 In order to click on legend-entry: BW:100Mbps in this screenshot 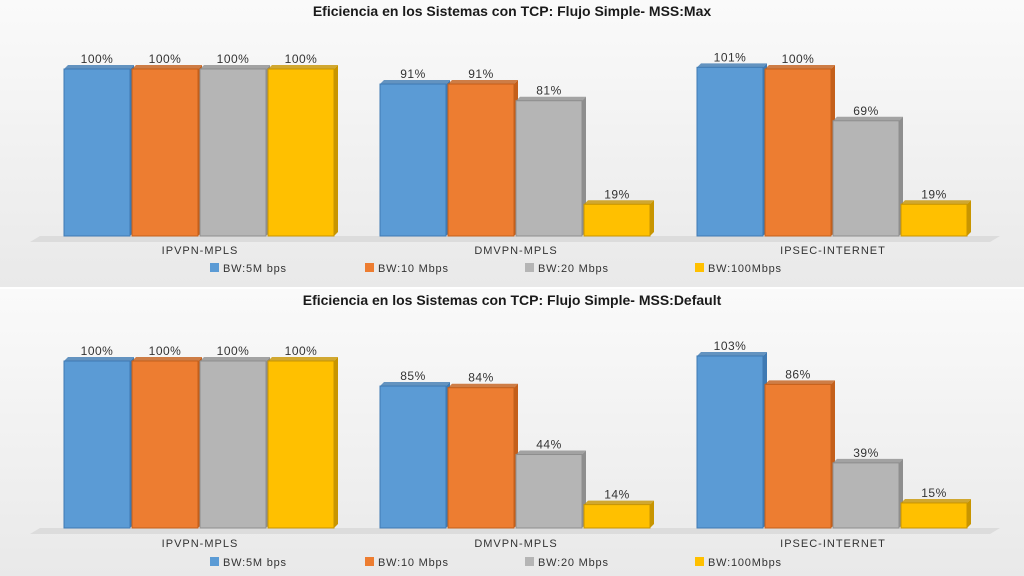, I will do `click(745, 269)`.